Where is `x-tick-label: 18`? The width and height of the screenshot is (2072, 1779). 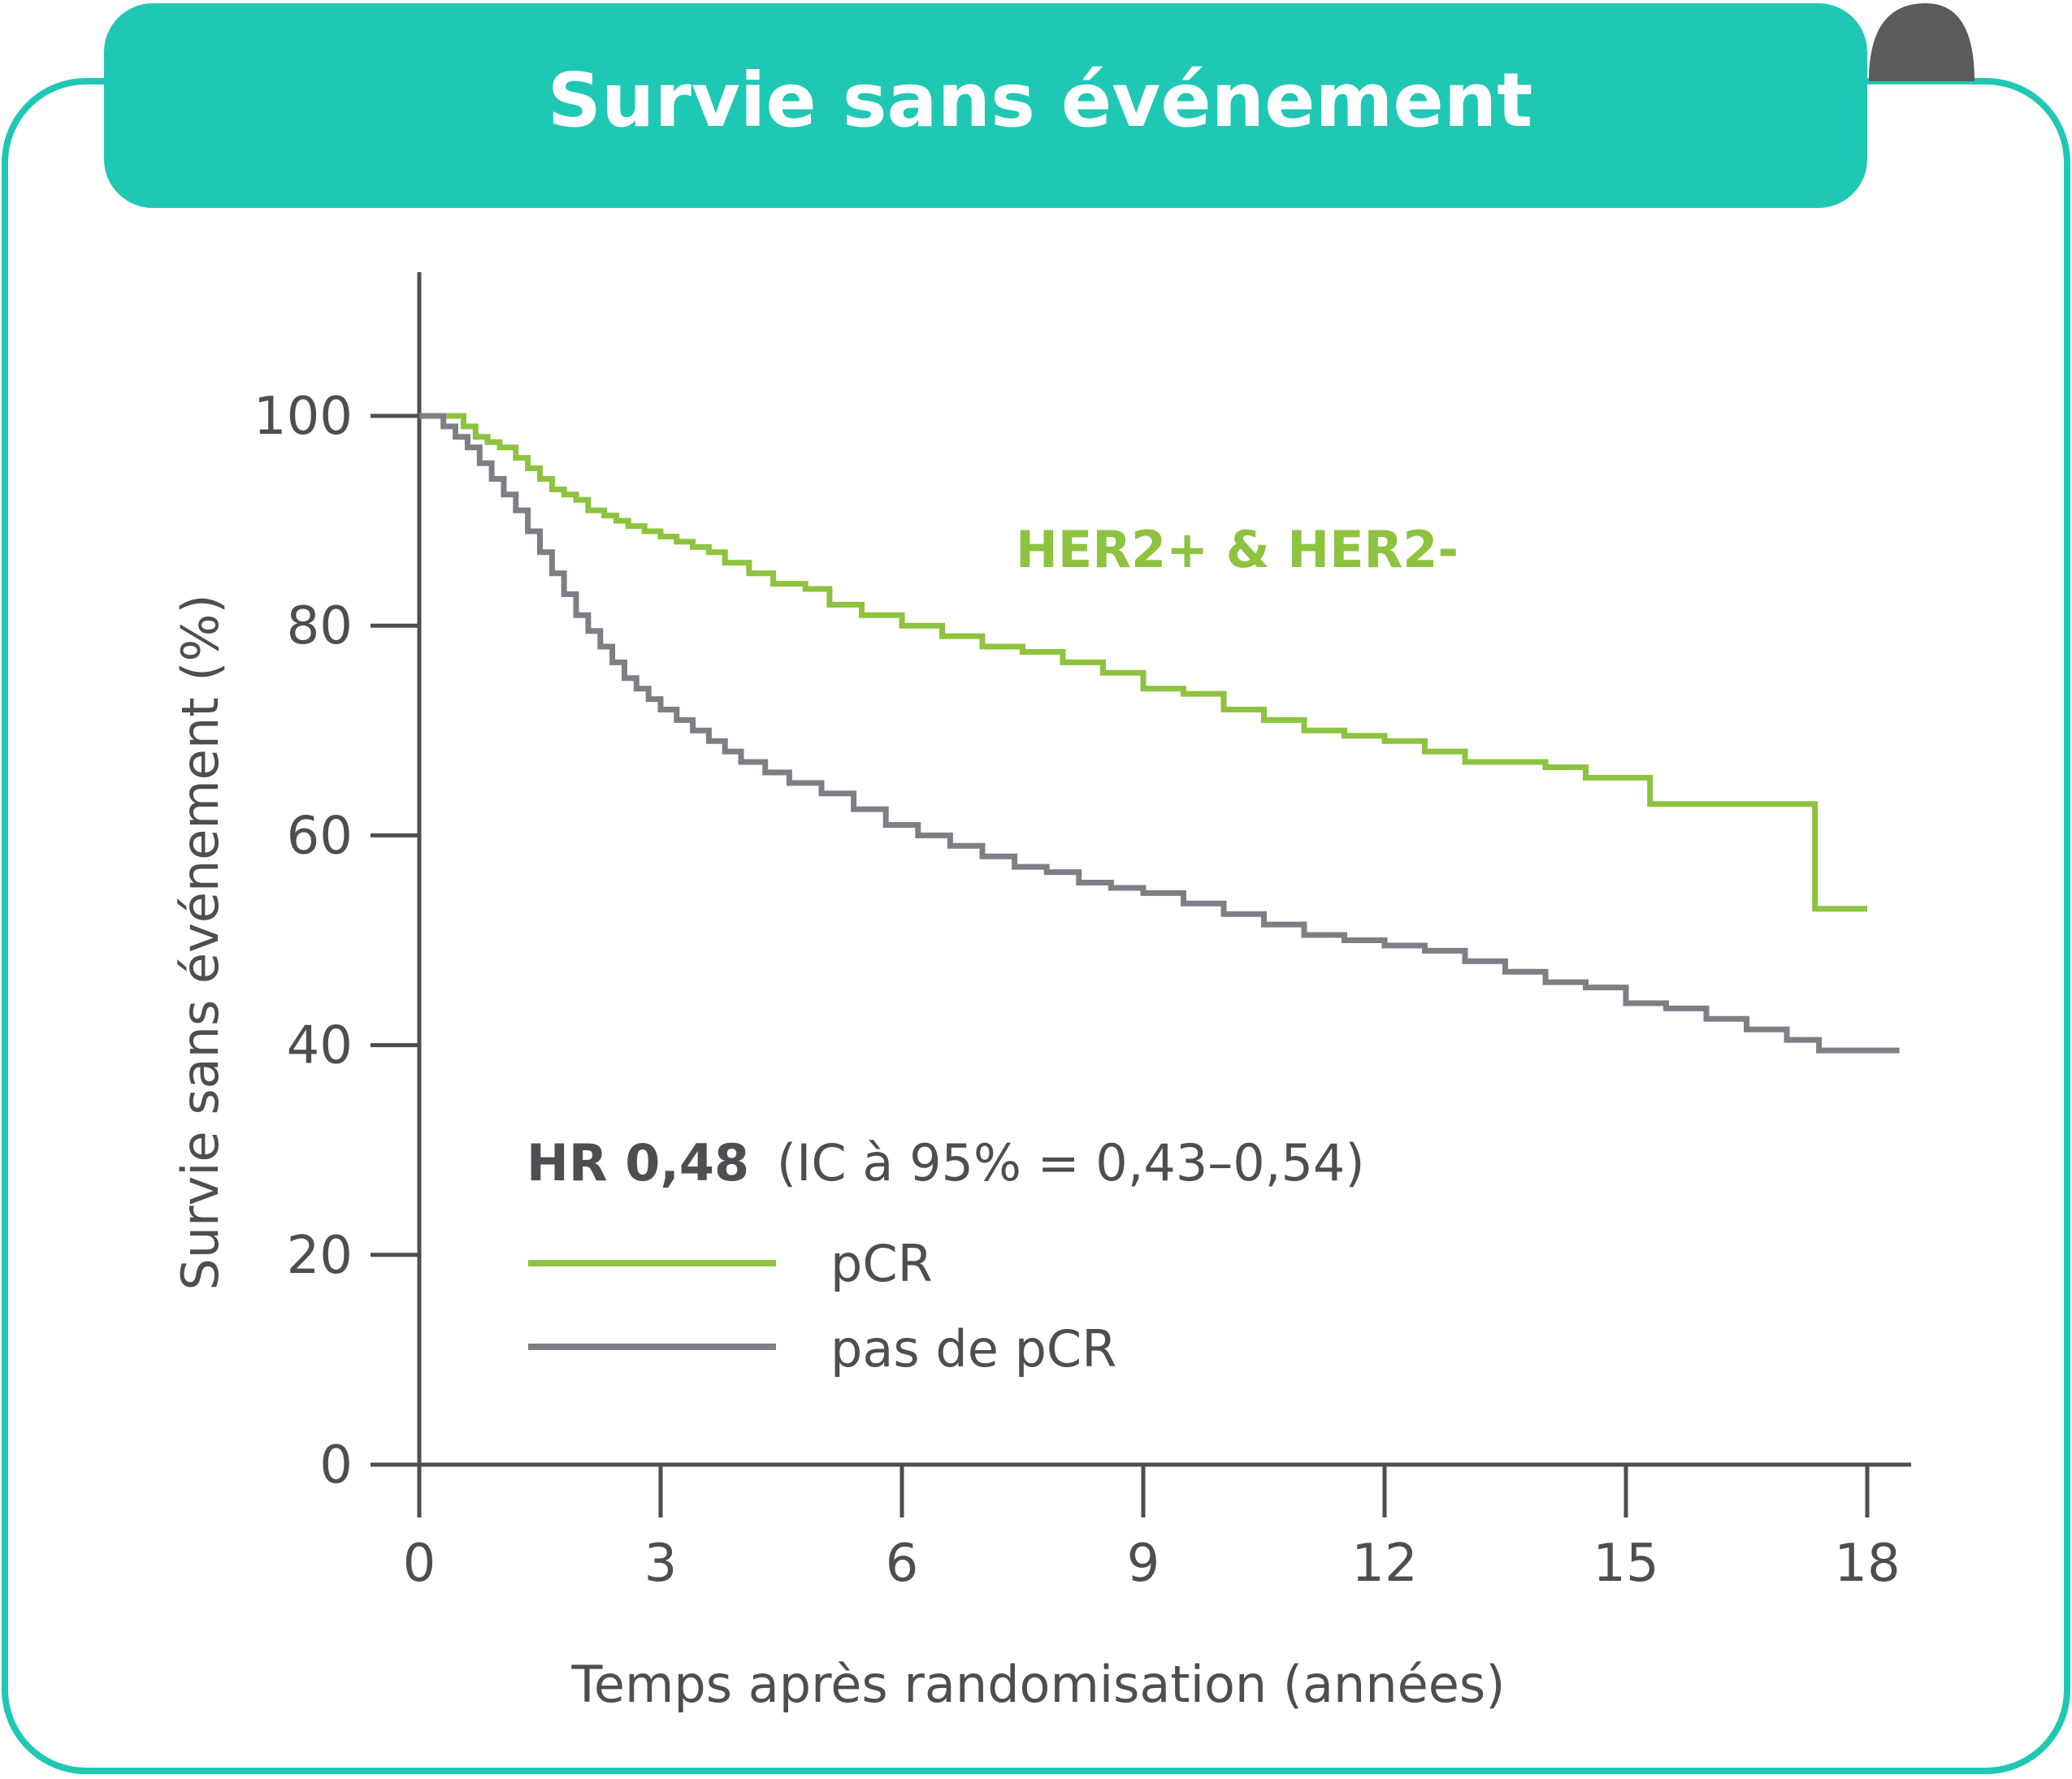
x-tick-label: 18 is located at coordinates (1867, 1564).